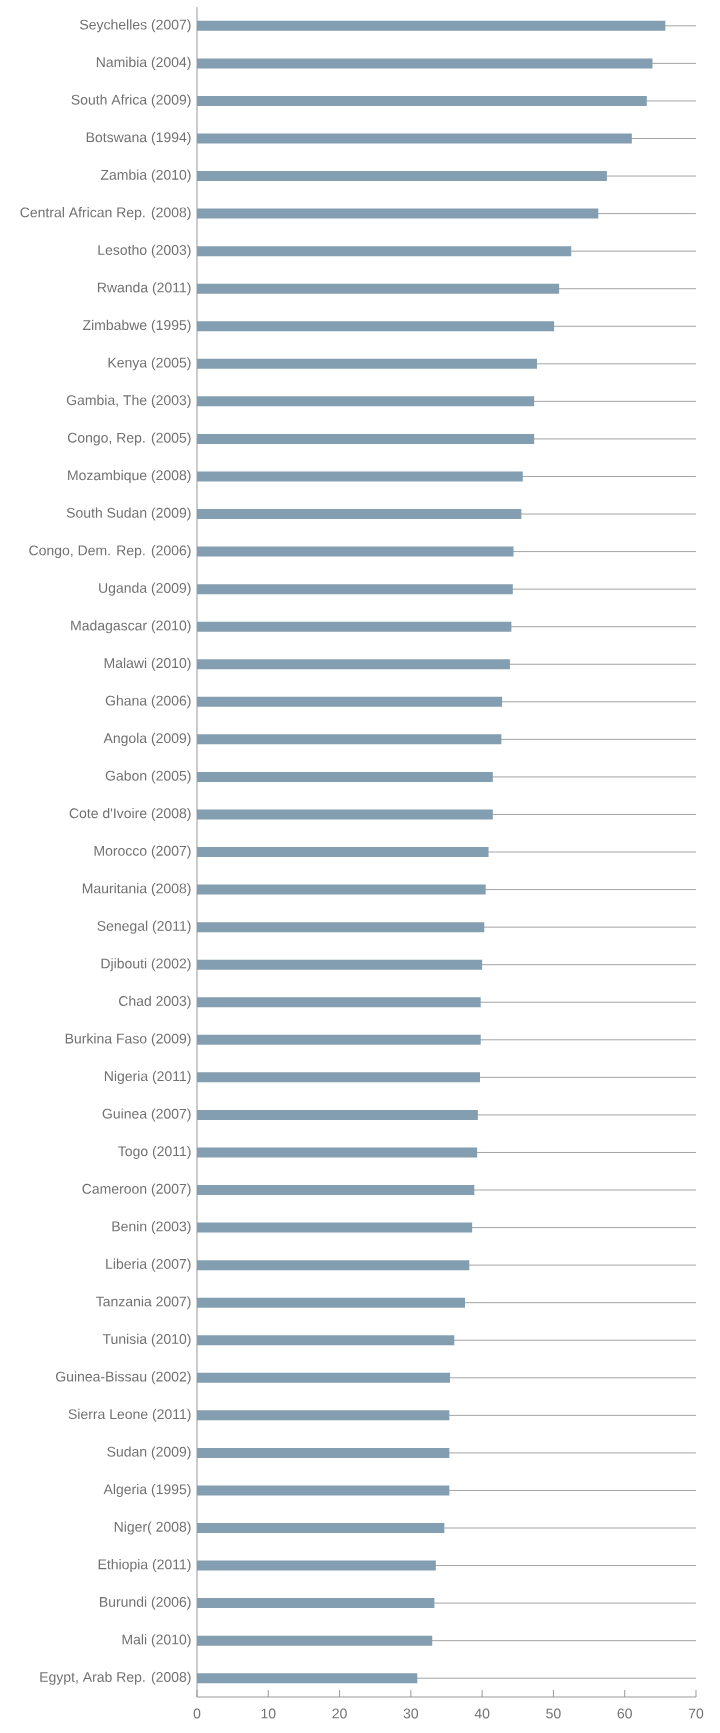 This screenshot has width=720, height=1733. Describe the element at coordinates (128, 1040) in the screenshot. I see `y-tick-label: Burkina Faso (2009)` at that location.